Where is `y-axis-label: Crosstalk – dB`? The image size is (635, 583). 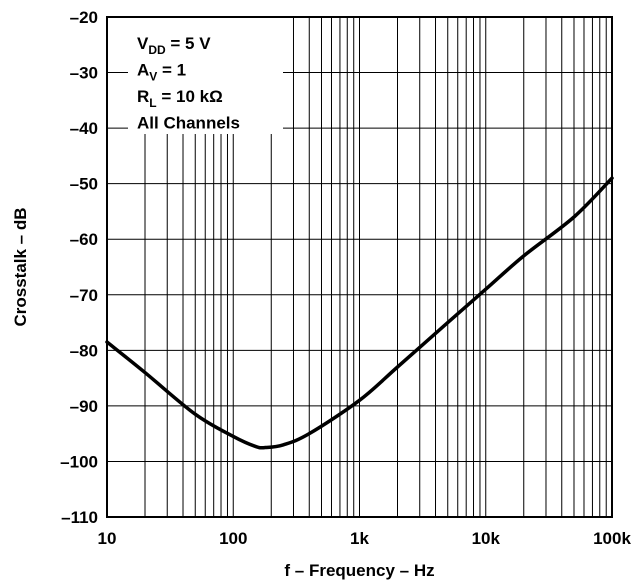
y-axis-label: Crosstalk – dB is located at coordinates (20, 266).